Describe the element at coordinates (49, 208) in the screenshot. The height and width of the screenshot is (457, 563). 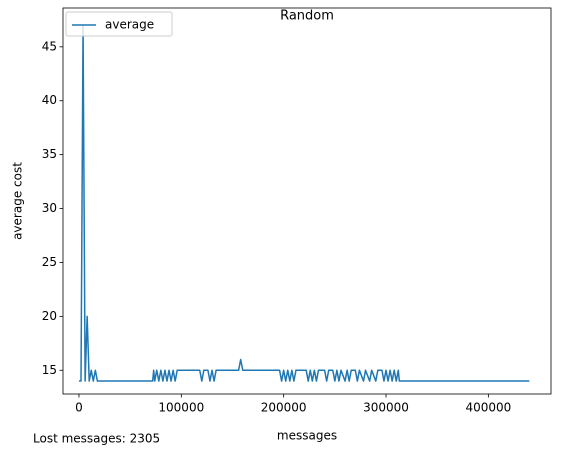
I see `y-tick-label: 30` at that location.